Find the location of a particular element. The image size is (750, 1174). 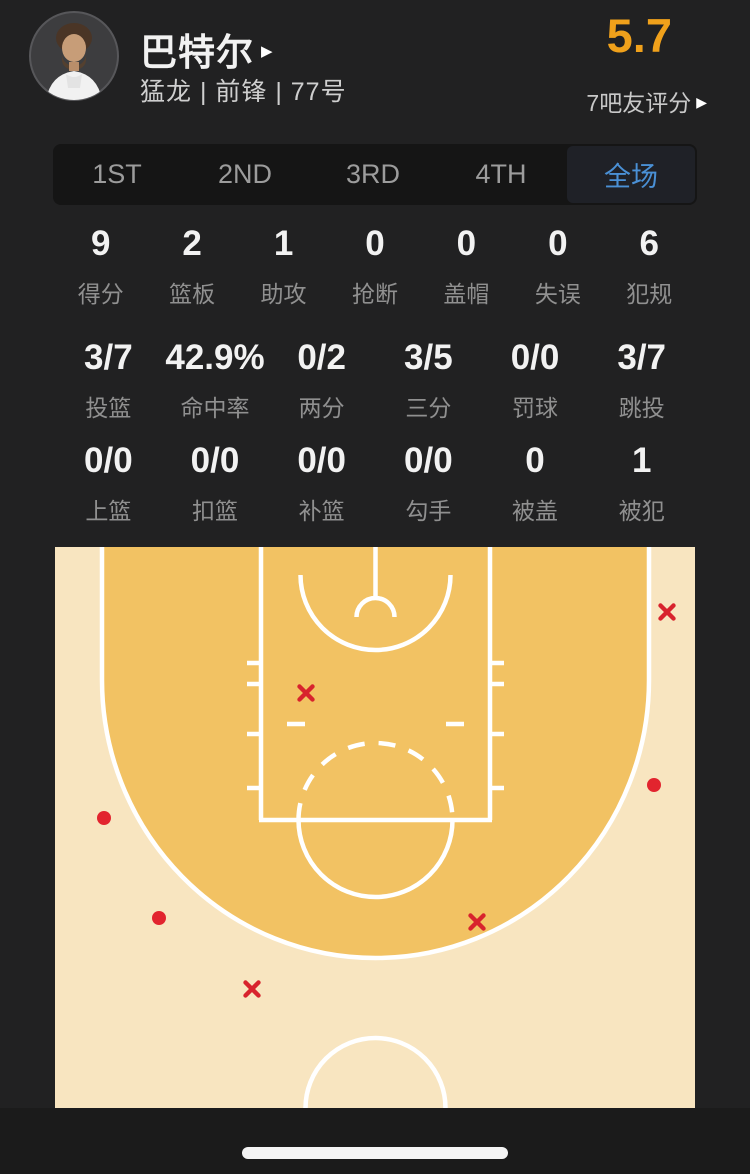

stat-失误: 0 失误 is located at coordinates (557, 266).